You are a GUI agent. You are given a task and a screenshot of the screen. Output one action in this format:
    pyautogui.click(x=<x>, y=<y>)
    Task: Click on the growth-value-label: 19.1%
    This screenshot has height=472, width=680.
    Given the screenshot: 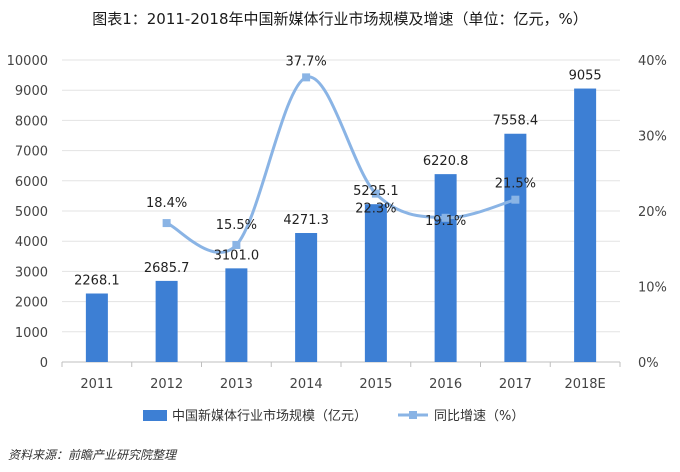 What is the action you would take?
    pyautogui.click(x=445, y=221)
    